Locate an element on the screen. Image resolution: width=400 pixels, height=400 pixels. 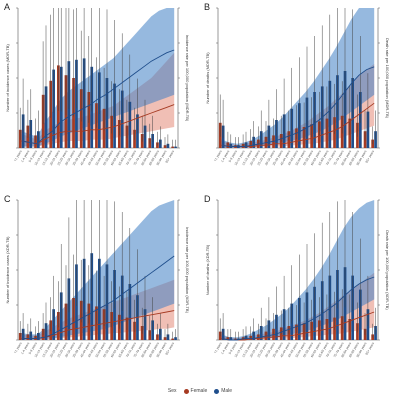
legend-label-female: Female is located at coordinates (199, 391).